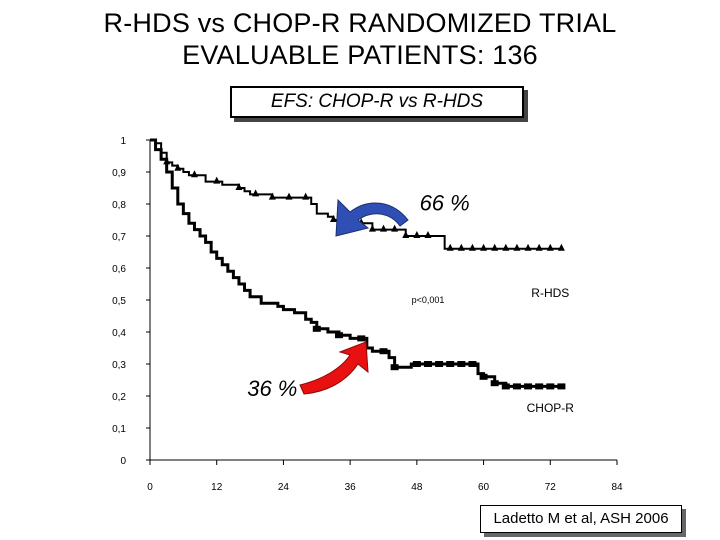 This screenshot has height=540, width=720. Describe the element at coordinates (119, 269) in the screenshot. I see `y-tick-label: 0,6` at that location.